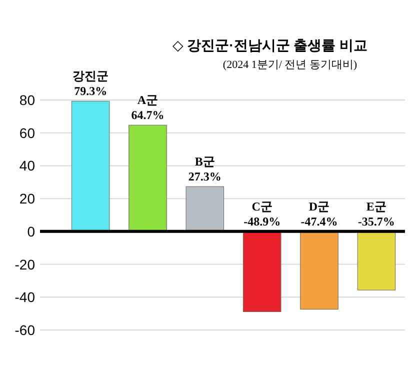 The image size is (412, 379). What do you see at coordinates (25, 330) in the screenshot?
I see `y-tick-label: -60` at bounding box center [25, 330].